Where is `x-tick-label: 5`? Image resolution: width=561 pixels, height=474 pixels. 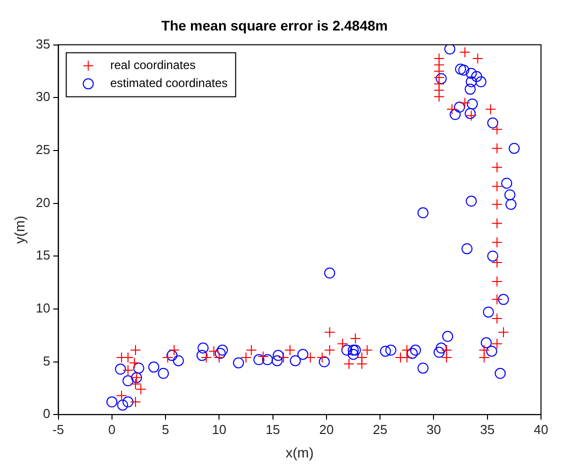
x-tick-label: 5 is located at coordinates (166, 429).